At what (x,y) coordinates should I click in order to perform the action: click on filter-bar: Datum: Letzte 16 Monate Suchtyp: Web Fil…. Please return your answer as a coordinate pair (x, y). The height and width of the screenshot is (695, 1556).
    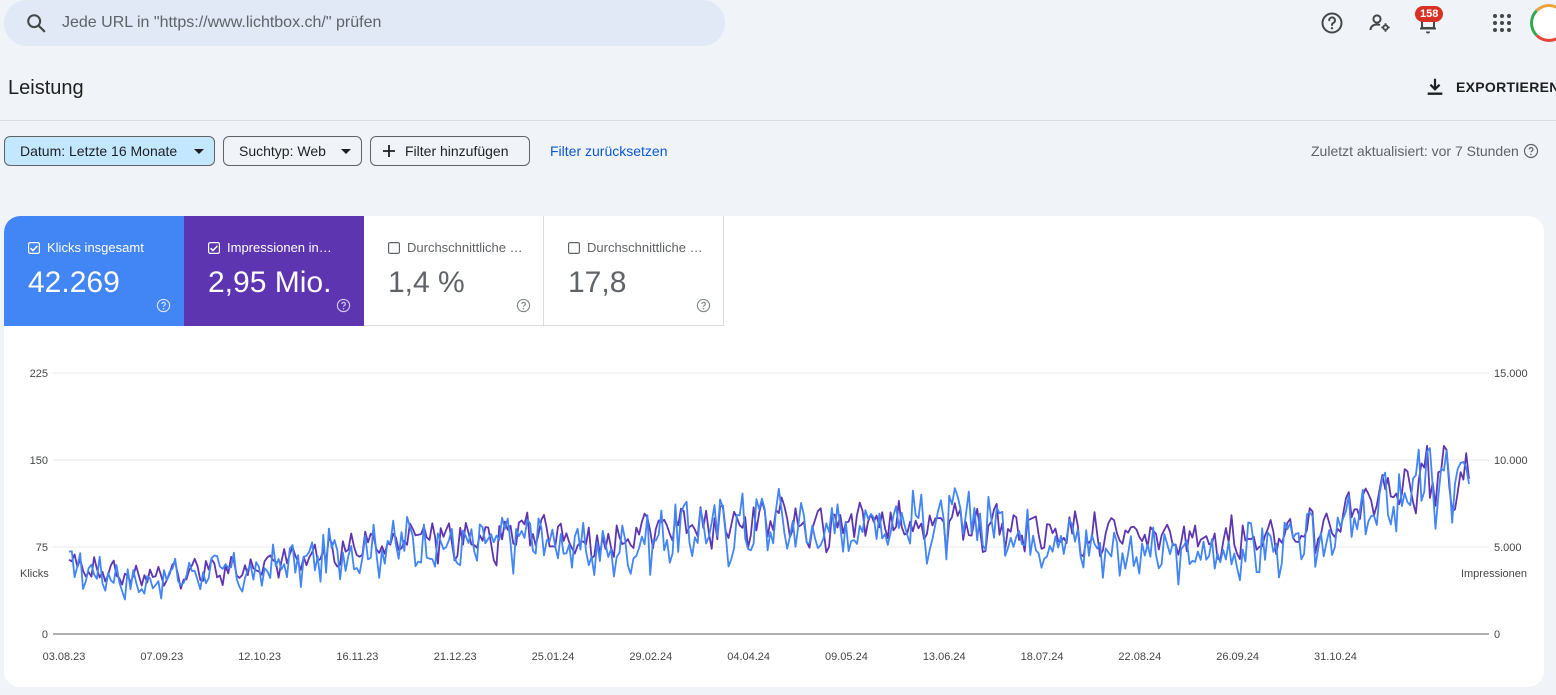
    Looking at the image, I should click on (778, 152).